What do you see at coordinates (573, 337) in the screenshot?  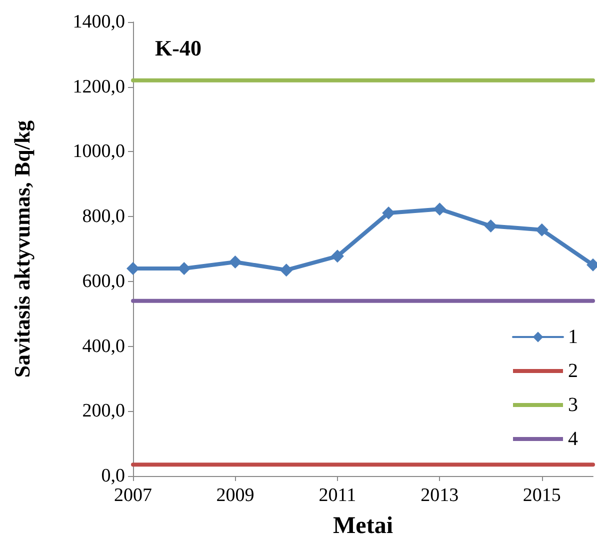 I see `legend-label: 1` at bounding box center [573, 337].